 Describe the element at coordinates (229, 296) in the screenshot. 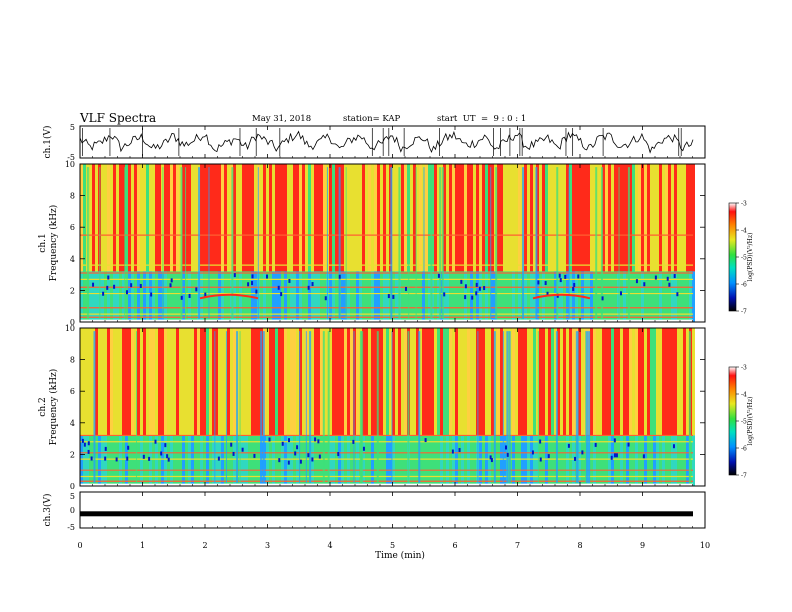

I see `spectrogram-tone-arc` at that location.